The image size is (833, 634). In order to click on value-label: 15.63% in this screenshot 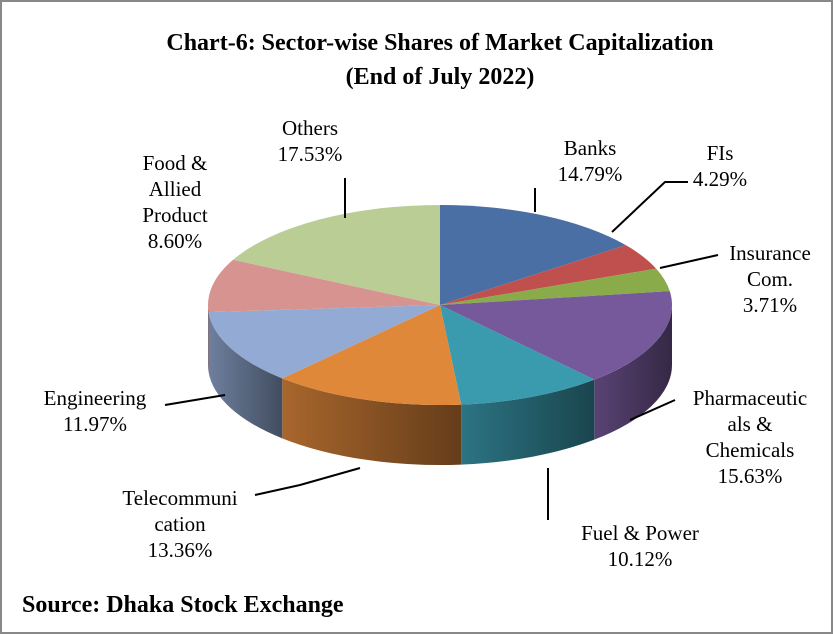, I will do `click(750, 476)`.